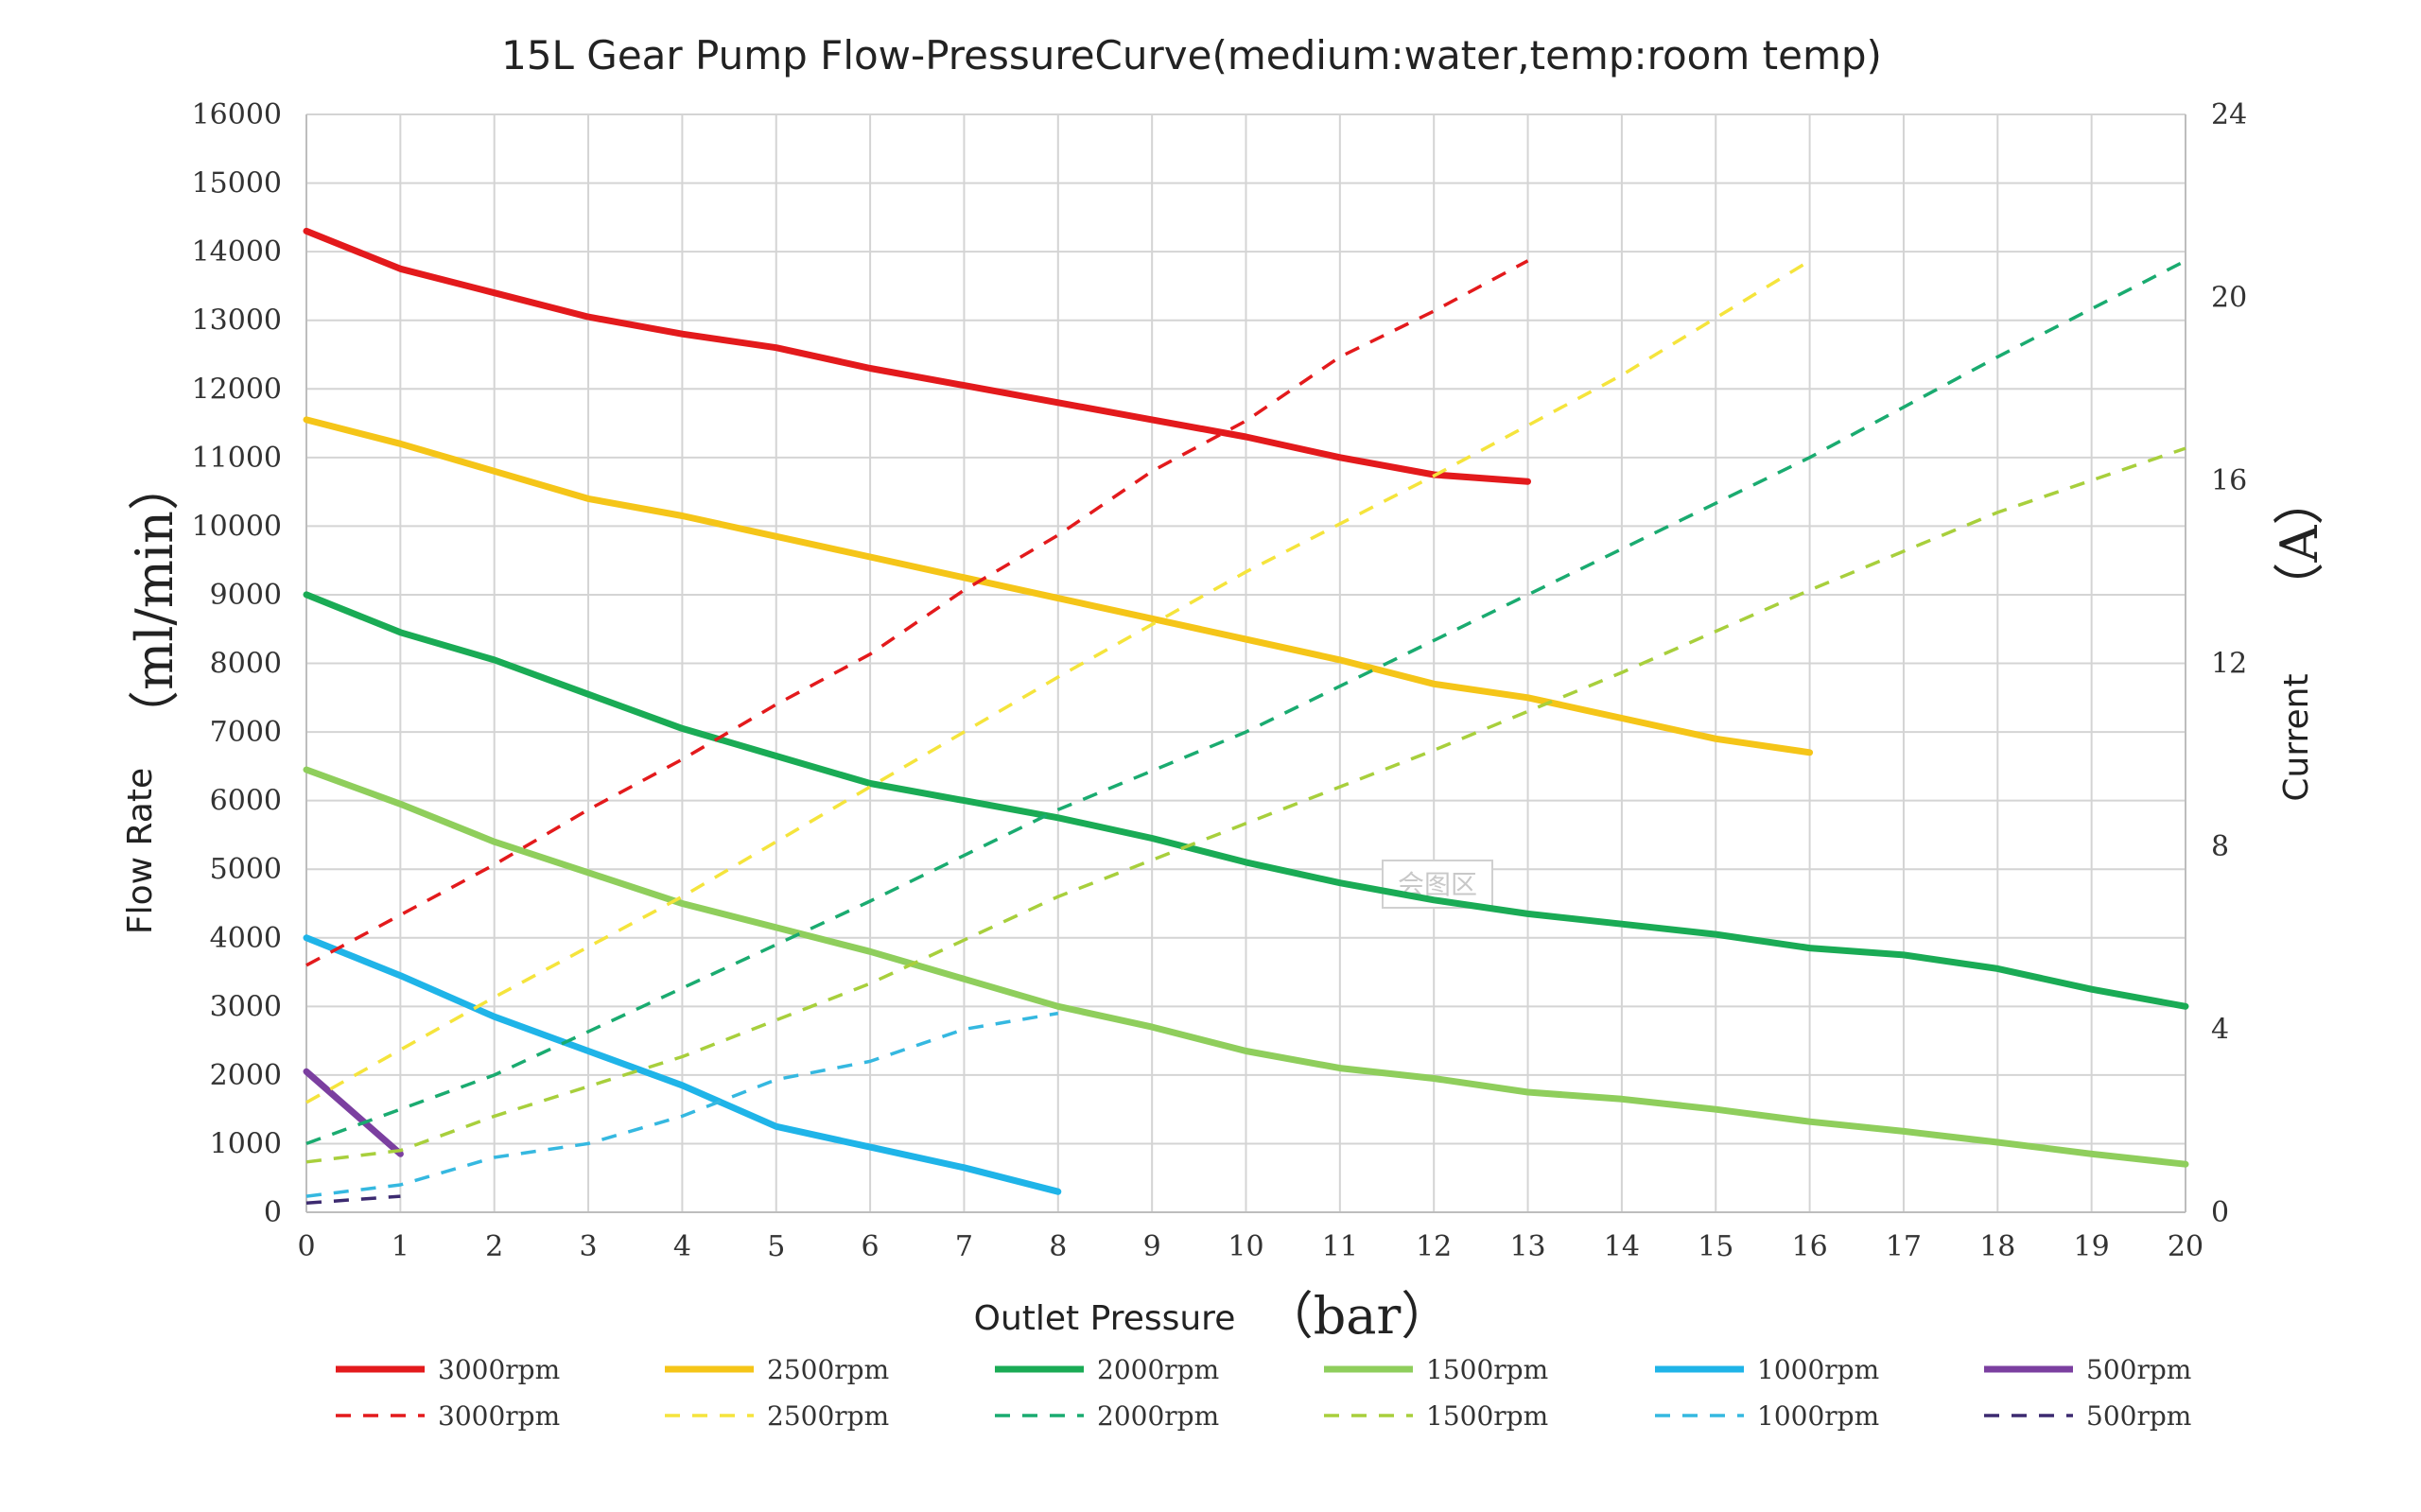 The width and height of the screenshot is (2421, 1512). Describe the element at coordinates (776, 1246) in the screenshot. I see `x-tick-label: 5` at that location.